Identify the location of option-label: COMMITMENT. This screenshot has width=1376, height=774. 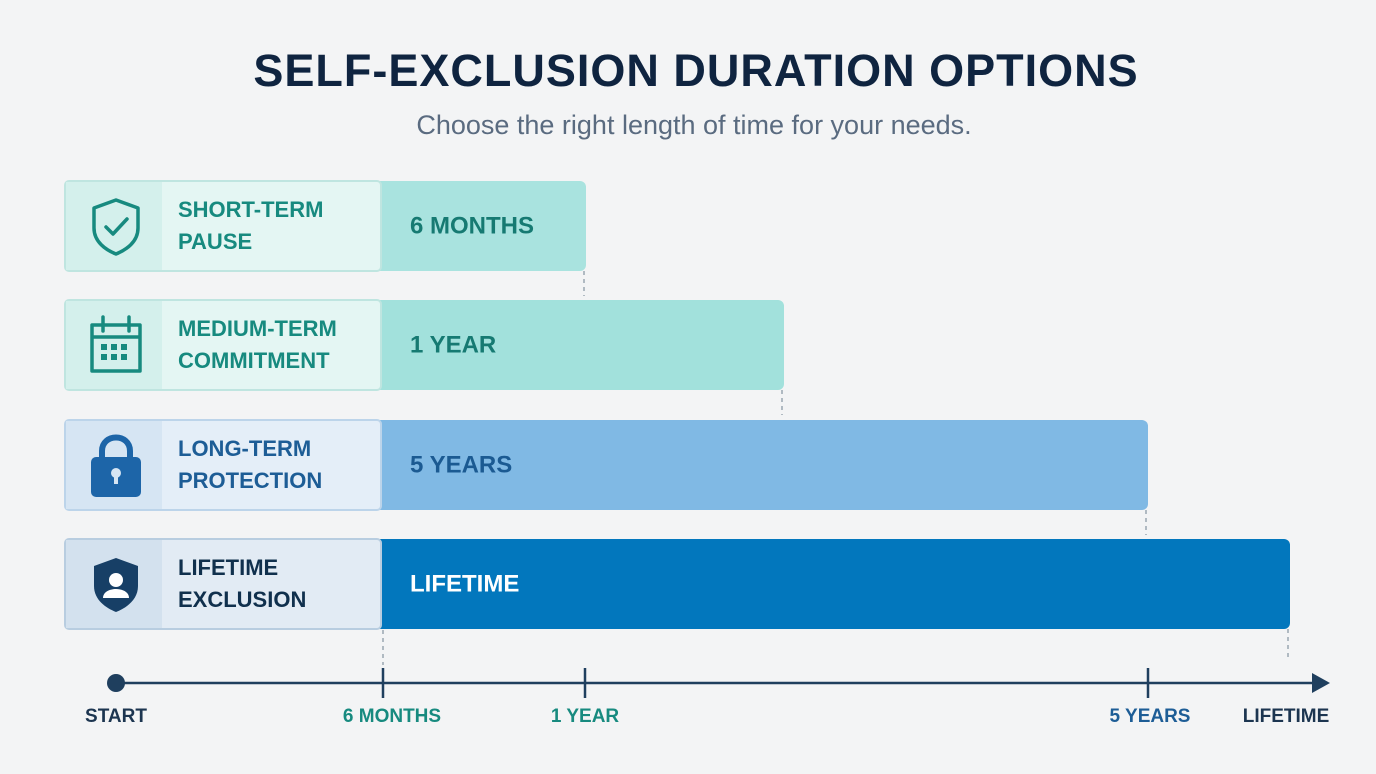
(254, 360).